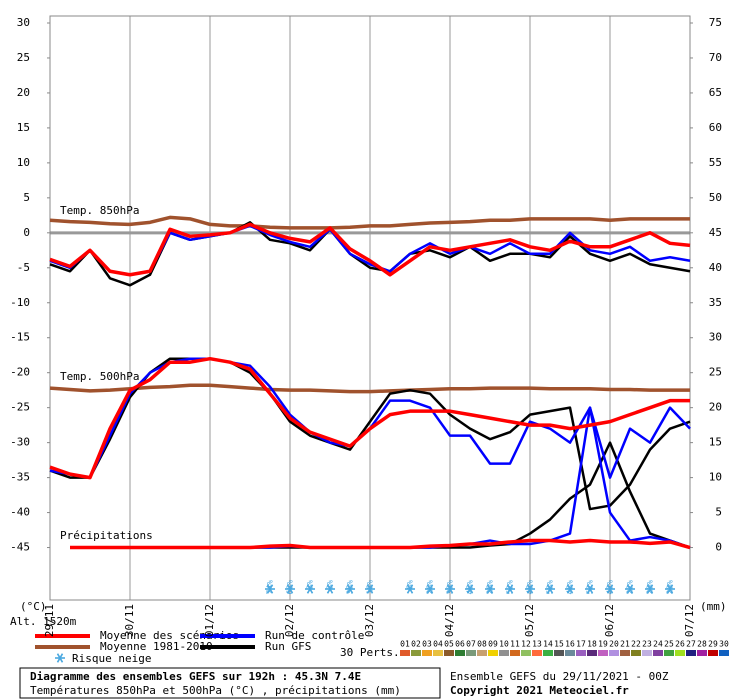 This screenshot has width=740, height=700. I want to click on y-tick-label: 20, so click(23, 92).